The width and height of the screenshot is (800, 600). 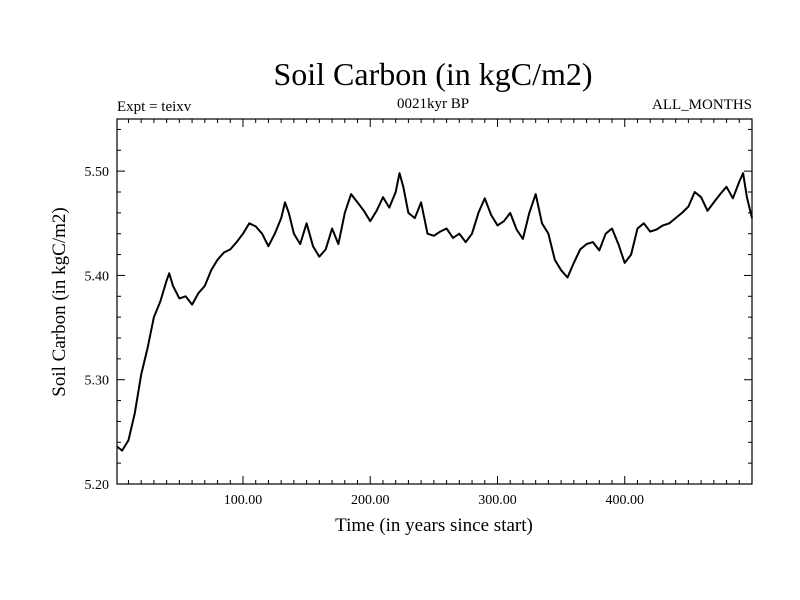 I want to click on period-label: 0021kyr BP, so click(x=433, y=104).